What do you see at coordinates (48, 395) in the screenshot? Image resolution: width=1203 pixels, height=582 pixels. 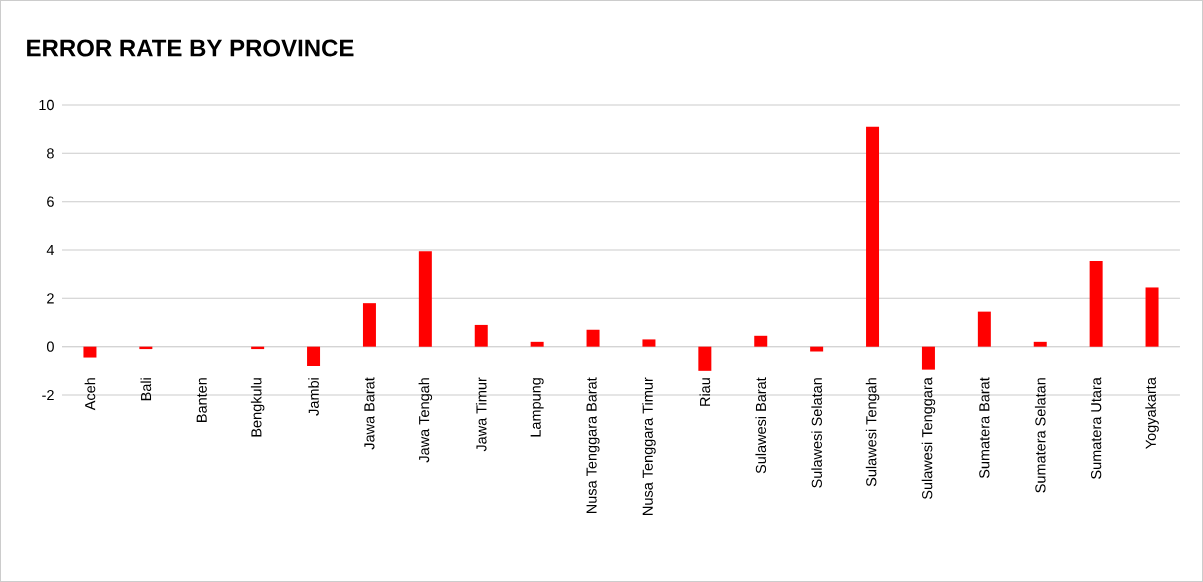 I see `y-tick-label: -2` at bounding box center [48, 395].